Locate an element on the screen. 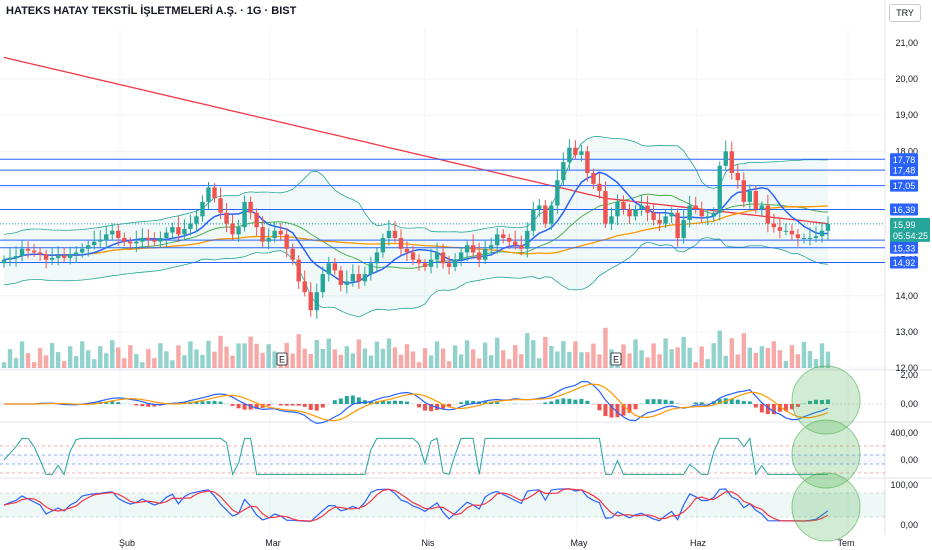 This screenshot has height=550, width=932. currency-button: TRY is located at coordinates (905, 13).